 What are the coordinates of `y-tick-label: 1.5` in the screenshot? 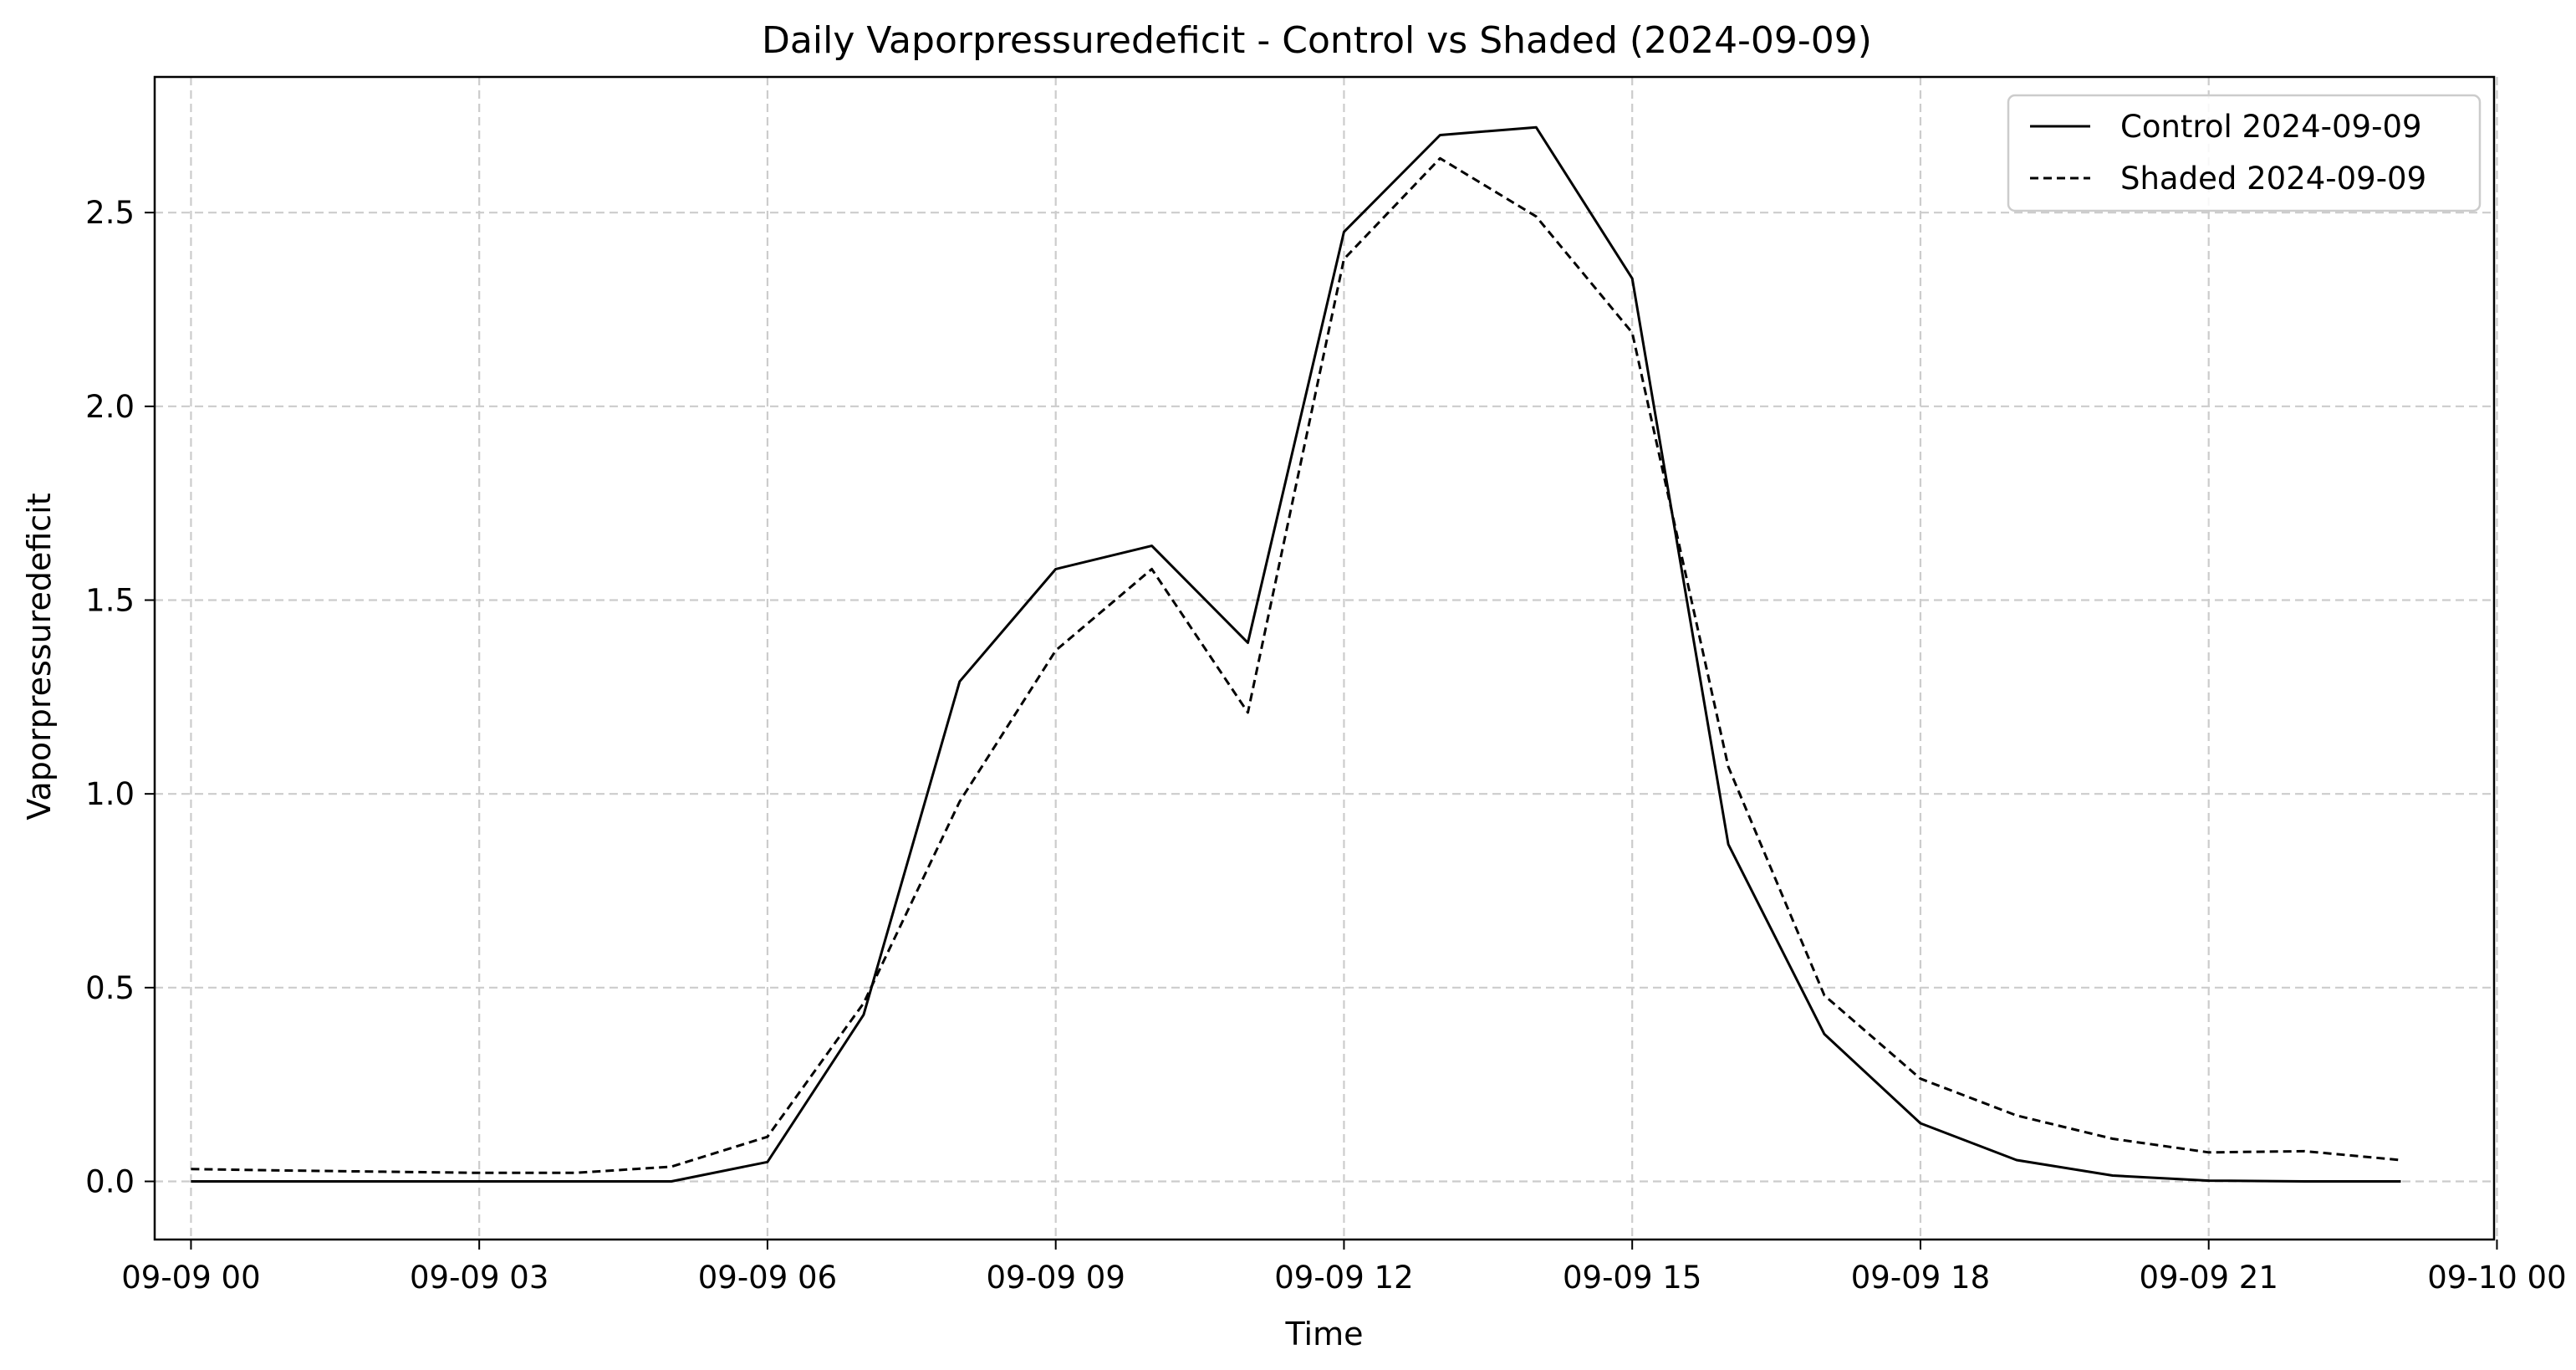 It's located at (110, 601).